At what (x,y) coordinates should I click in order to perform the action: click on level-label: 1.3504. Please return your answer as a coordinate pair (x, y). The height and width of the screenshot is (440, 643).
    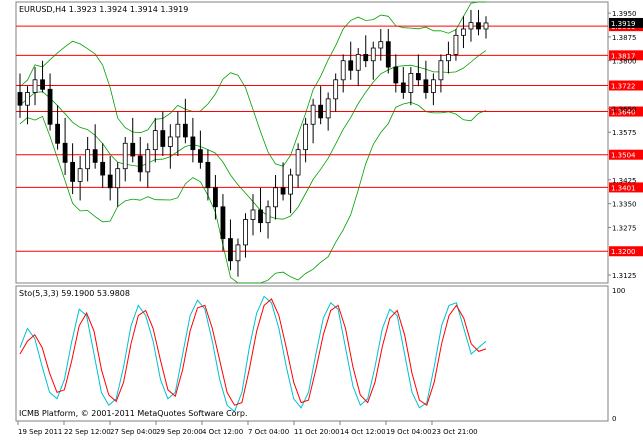
    Looking at the image, I should click on (623, 156).